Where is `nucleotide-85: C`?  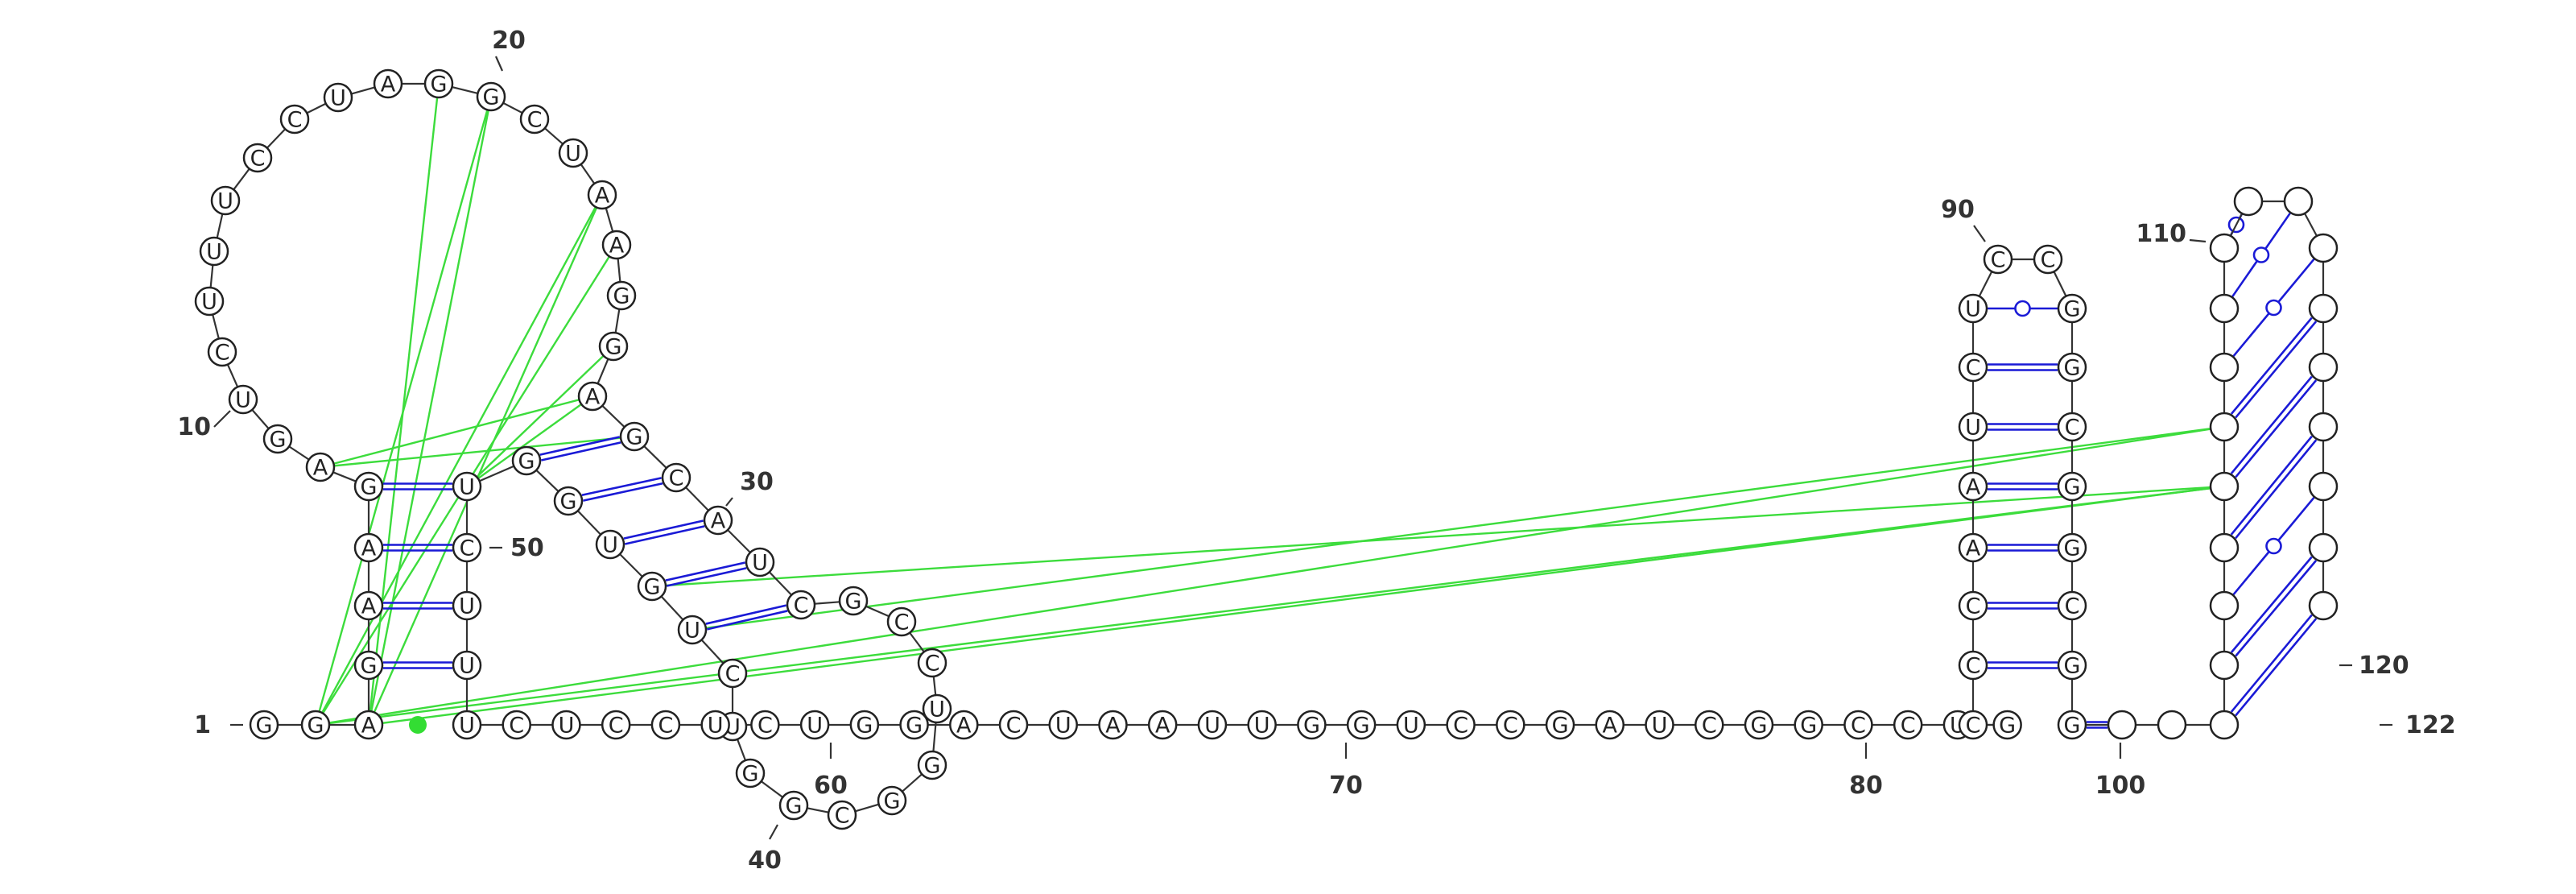 nucleotide-85: C is located at coordinates (1973, 725).